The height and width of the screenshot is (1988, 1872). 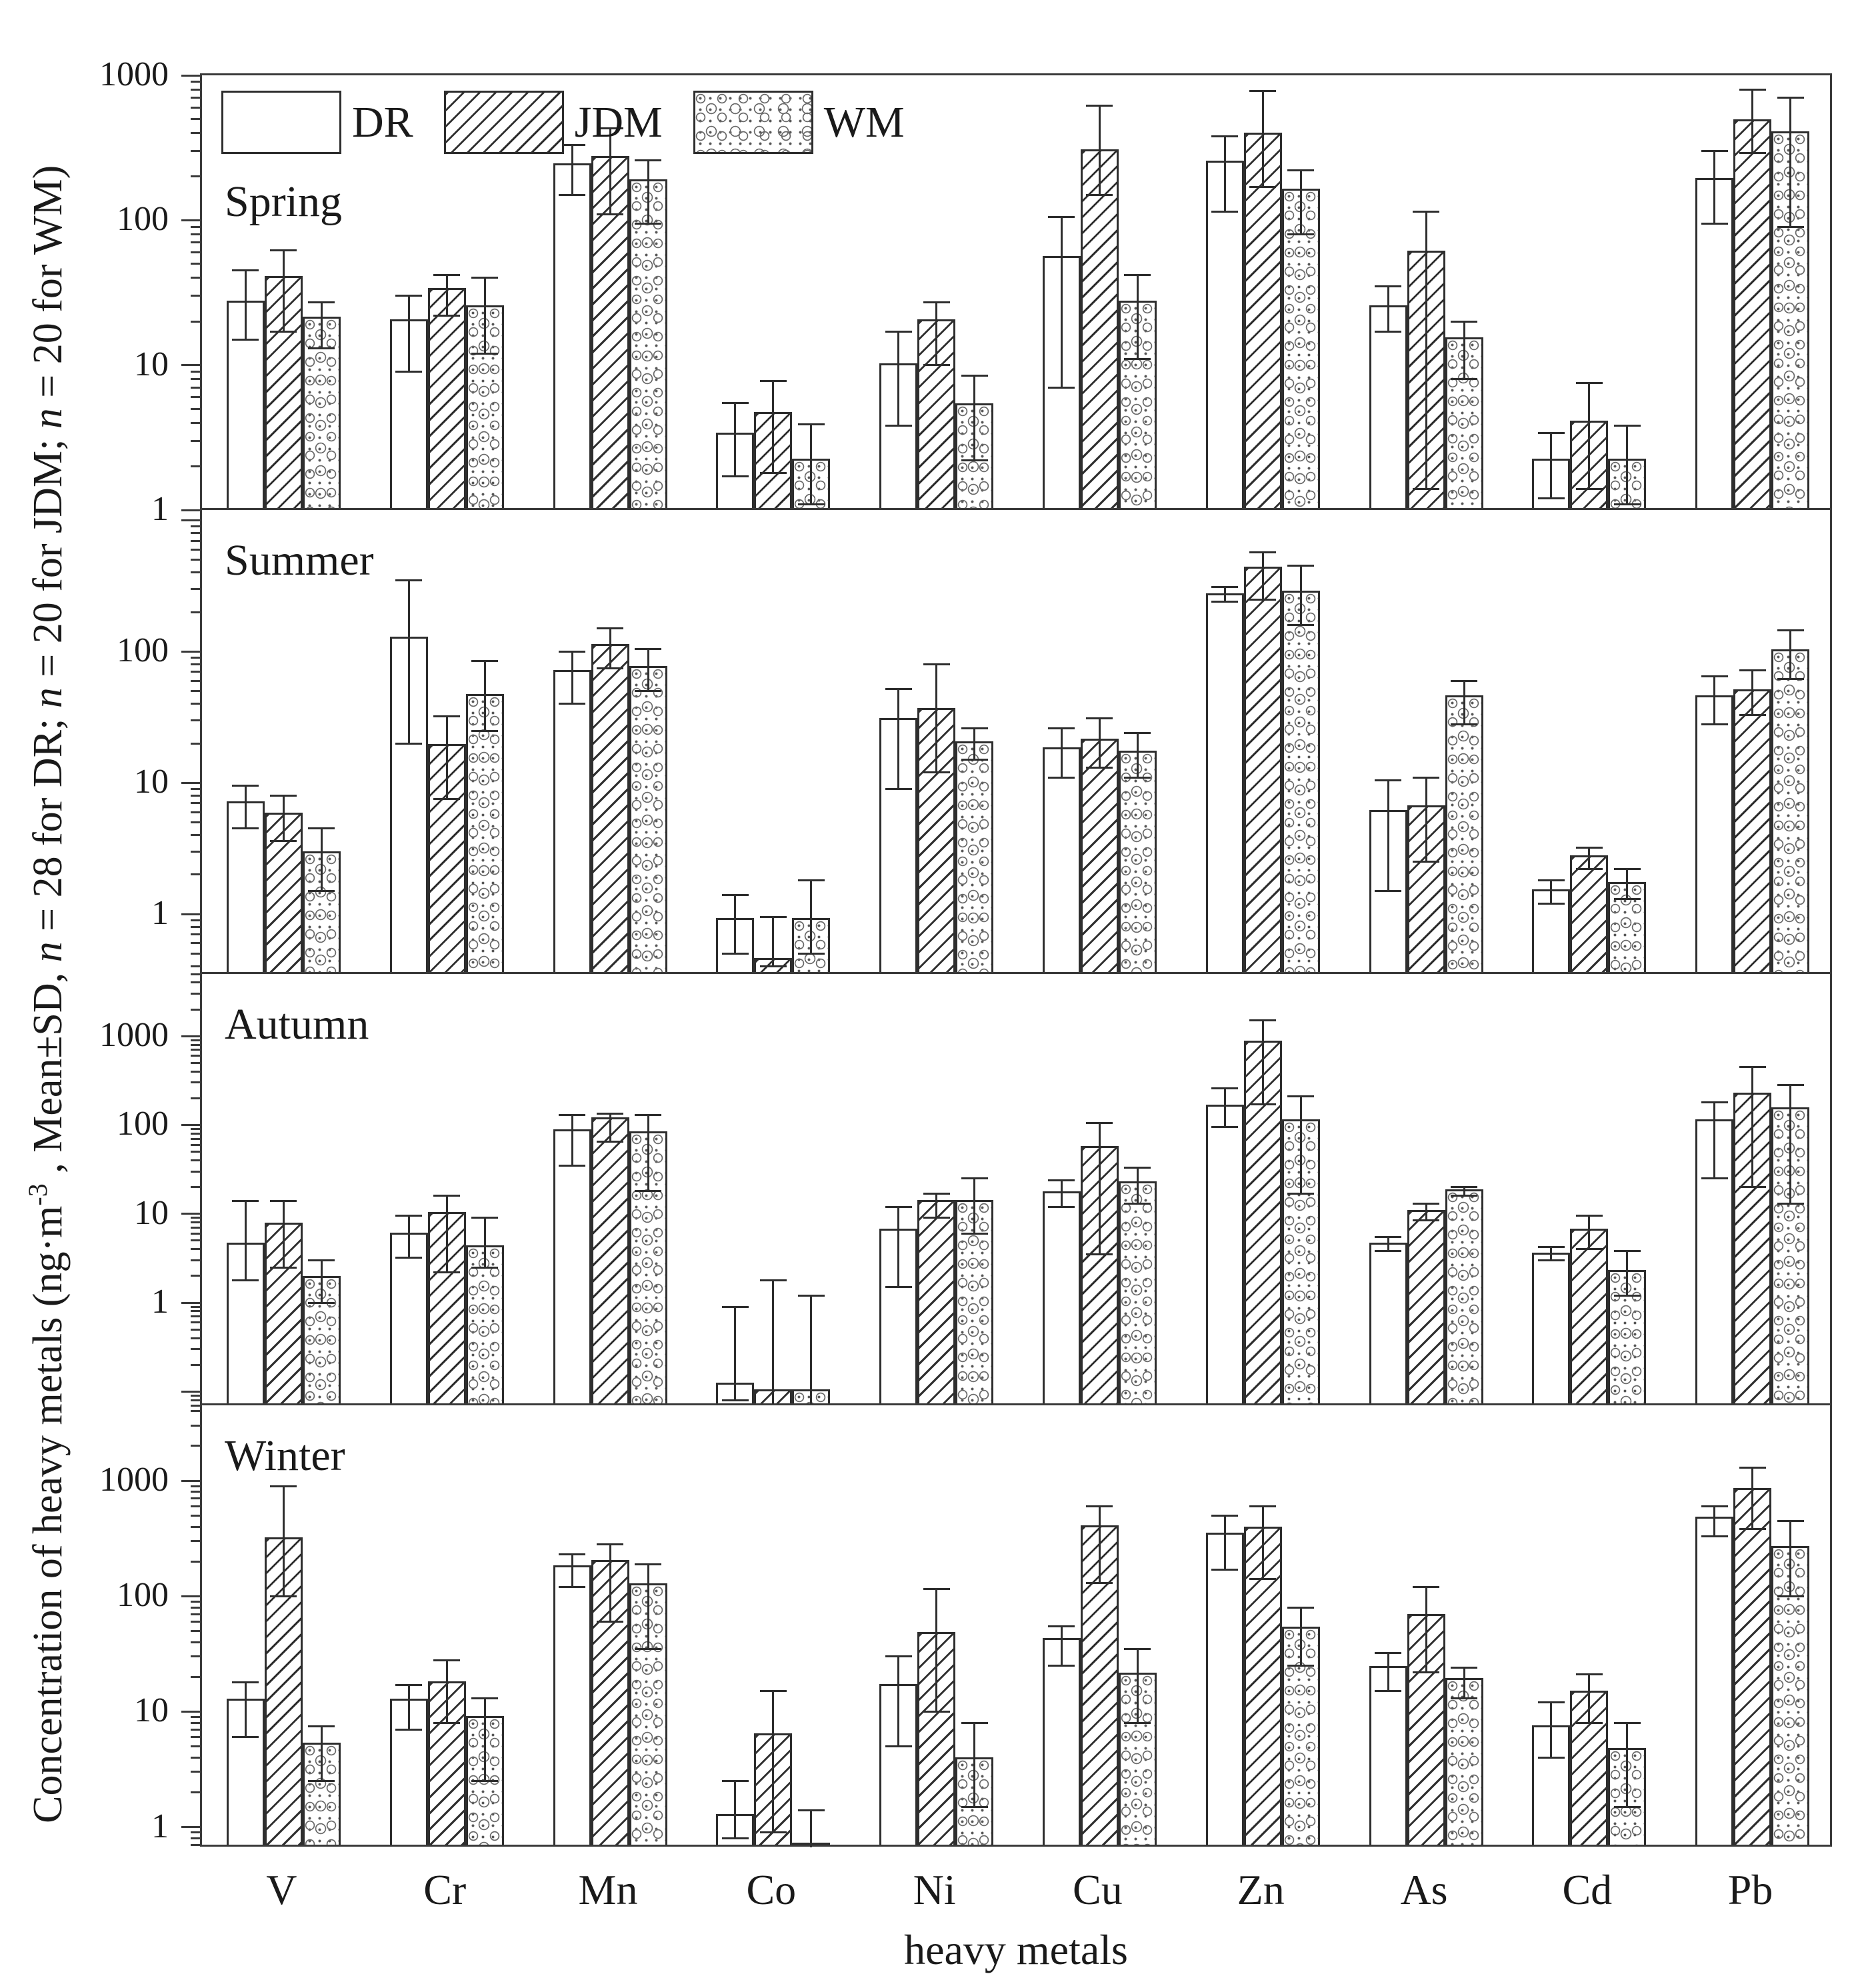 What do you see at coordinates (610, 1260) in the screenshot?
I see `bar-JDM-Mn` at bounding box center [610, 1260].